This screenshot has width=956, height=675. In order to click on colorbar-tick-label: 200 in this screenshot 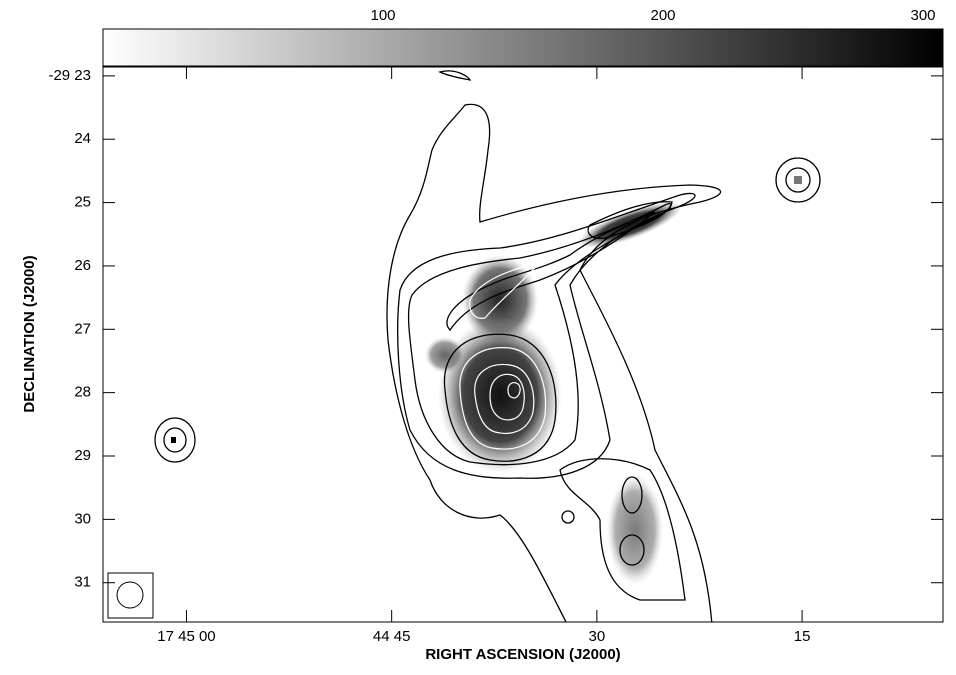, I will do `click(662, 15)`.